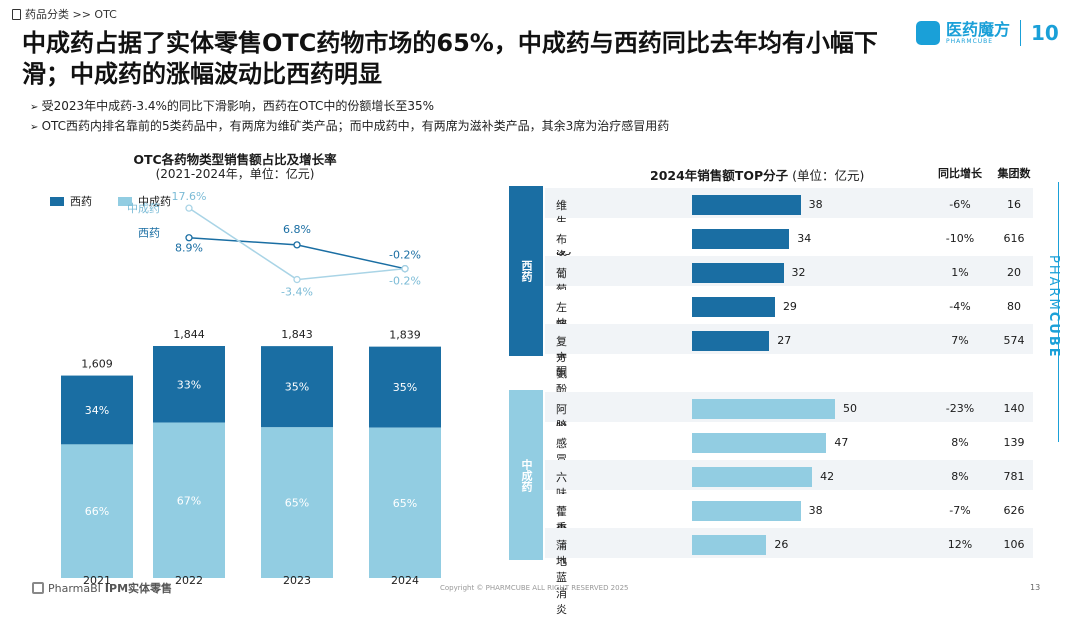 This screenshot has height=617, width=1080. I want to click on side-divider, so click(1058, 312).